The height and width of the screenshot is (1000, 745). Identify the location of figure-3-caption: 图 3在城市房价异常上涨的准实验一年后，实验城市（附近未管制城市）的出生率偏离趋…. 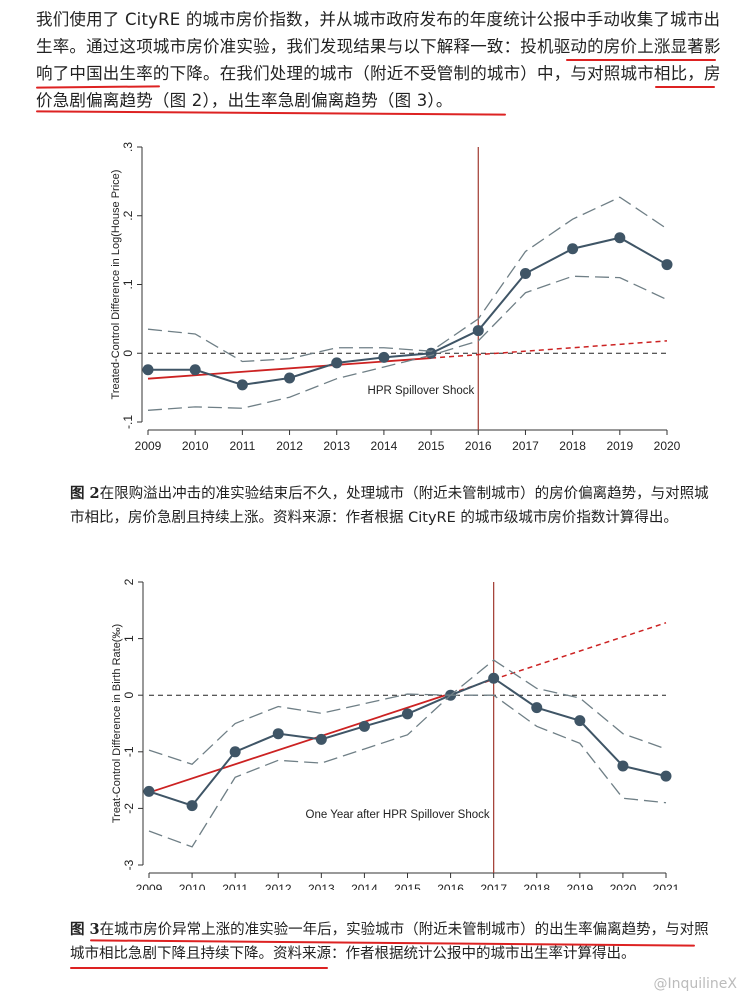
(390, 942).